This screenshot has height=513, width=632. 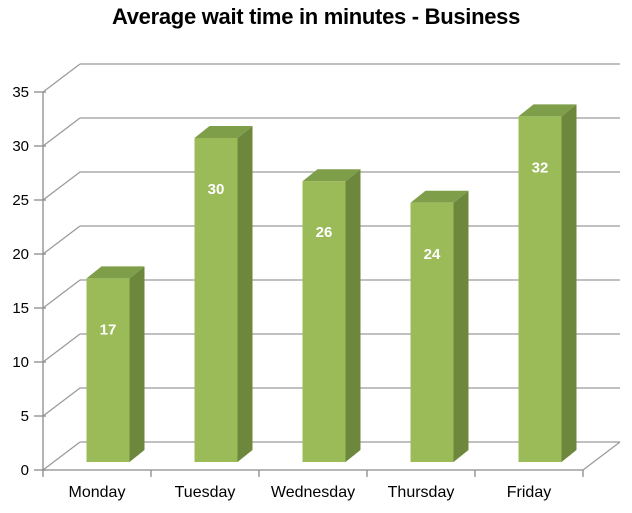 What do you see at coordinates (216, 189) in the screenshot?
I see `bar-value-label: 30` at bounding box center [216, 189].